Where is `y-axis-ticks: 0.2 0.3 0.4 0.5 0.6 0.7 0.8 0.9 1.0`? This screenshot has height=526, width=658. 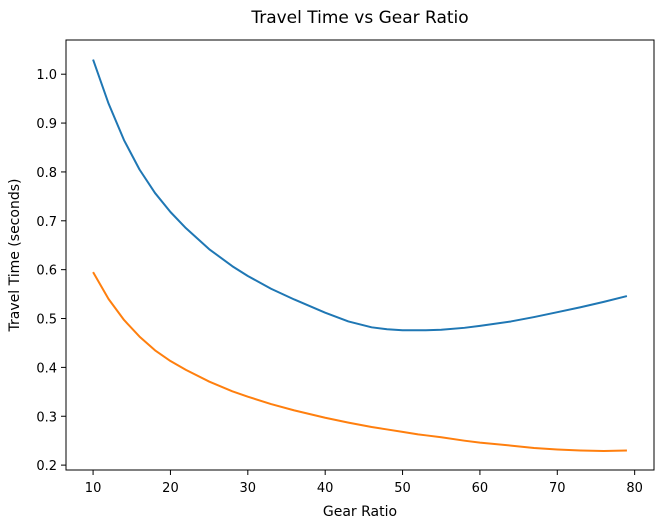 y-axis-ticks: 0.2 0.3 0.4 0.5 0.6 0.7 0.8 0.9 1.0 is located at coordinates (51, 271).